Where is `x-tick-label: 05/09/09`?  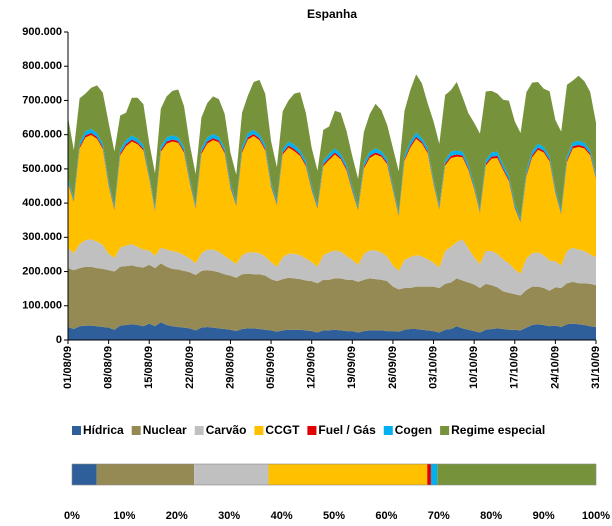 x-tick-label: 05/09/09 is located at coordinates (271, 367).